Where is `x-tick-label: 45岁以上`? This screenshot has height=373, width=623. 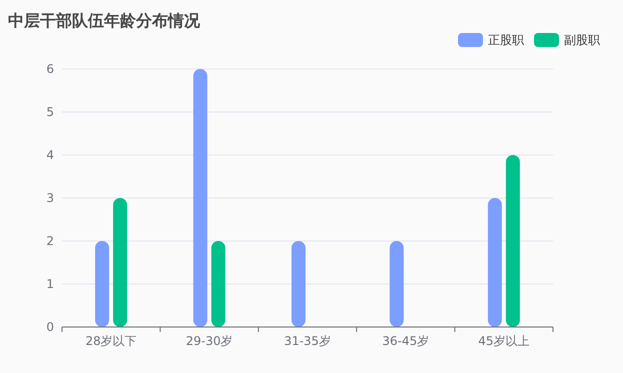 x-tick-label: 45岁以上 is located at coordinates (504, 341).